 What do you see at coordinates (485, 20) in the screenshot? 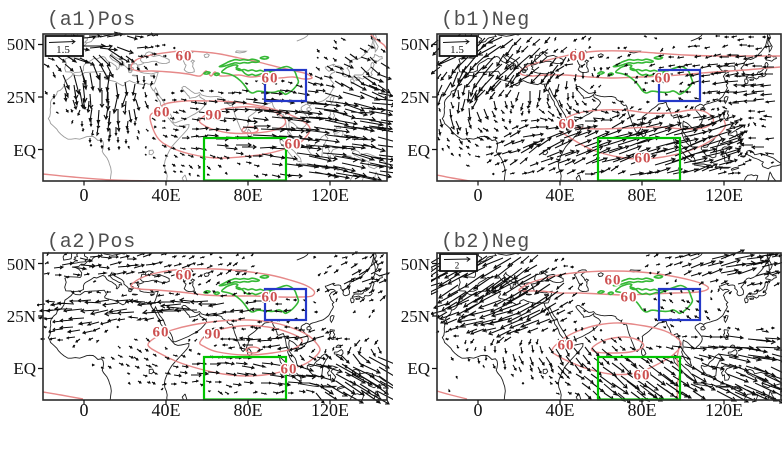
I see `svg-text: (b1)Neg` at bounding box center [485, 20].